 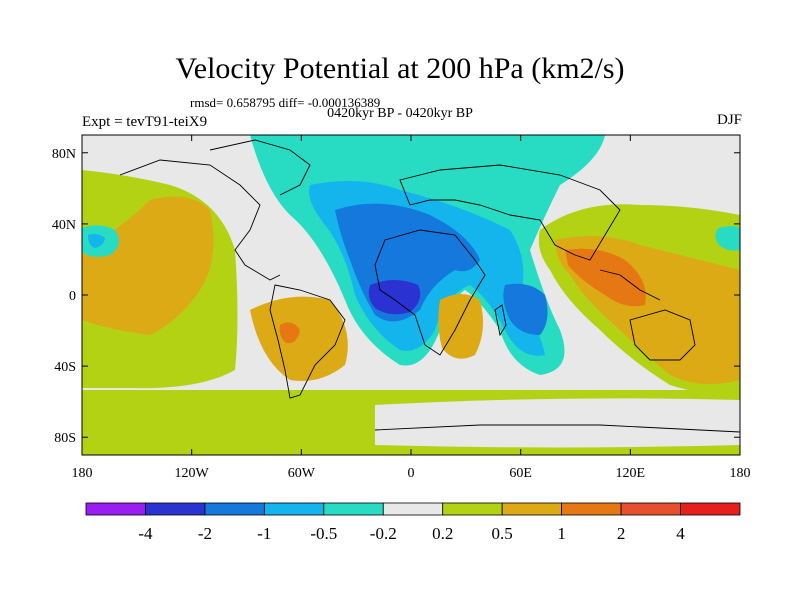 What do you see at coordinates (64, 154) in the screenshot?
I see `y-tick-label: 80N` at bounding box center [64, 154].